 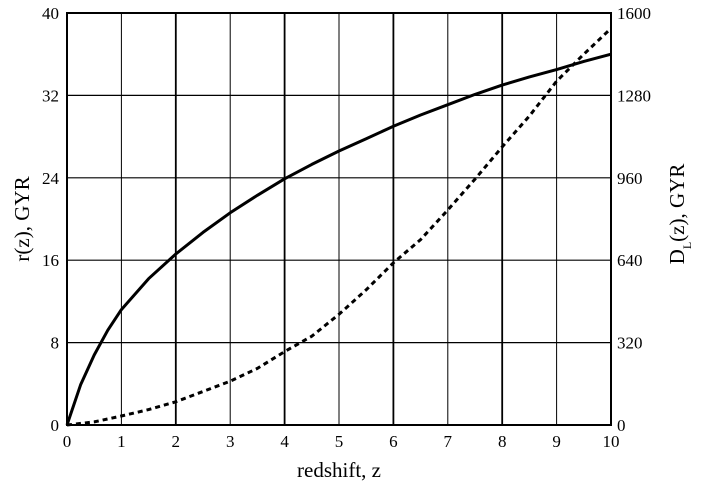 I want to click on x-tick-label: 9, so click(x=556, y=441).